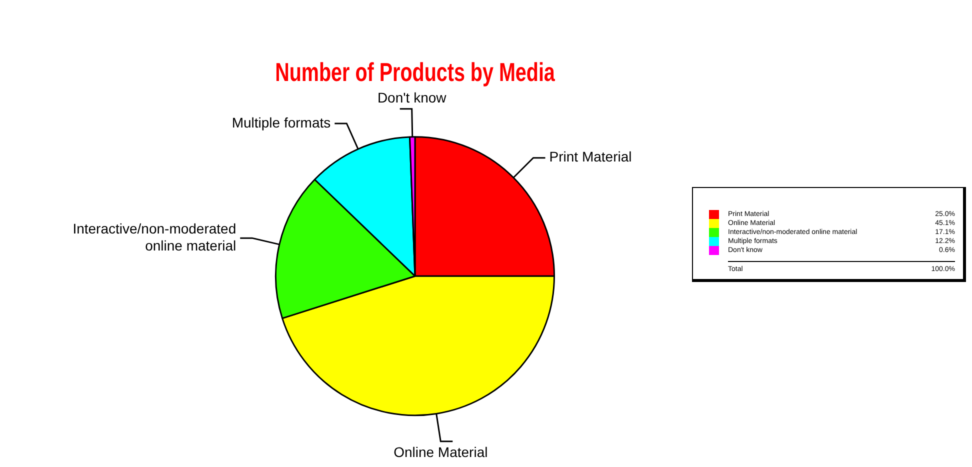 Image resolution: width=972 pixels, height=467 pixels. I want to click on slice-label: Online Material, so click(441, 452).